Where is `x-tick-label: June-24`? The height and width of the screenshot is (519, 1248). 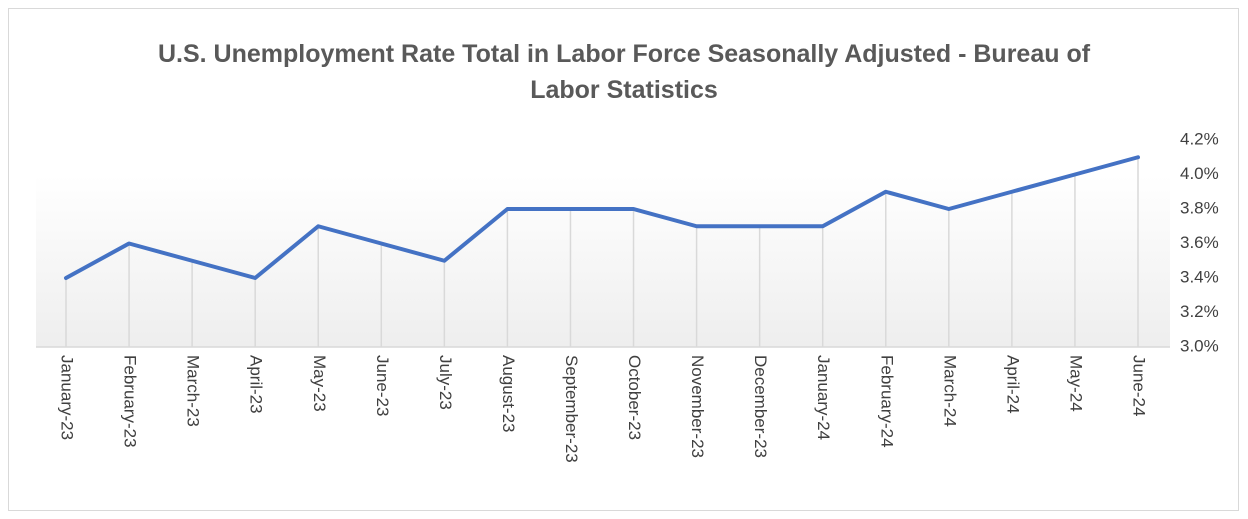 x-tick-label: June-24 is located at coordinates (1139, 385).